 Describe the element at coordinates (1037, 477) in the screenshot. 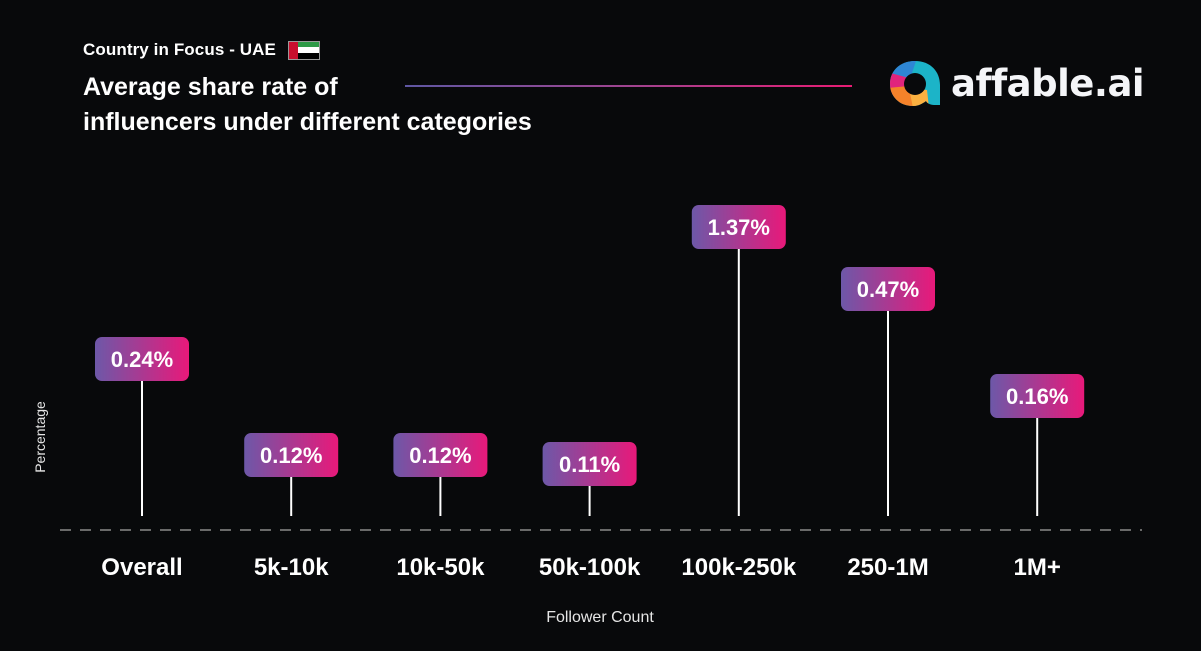

I see `data-point: 0.16% 1M+` at that location.